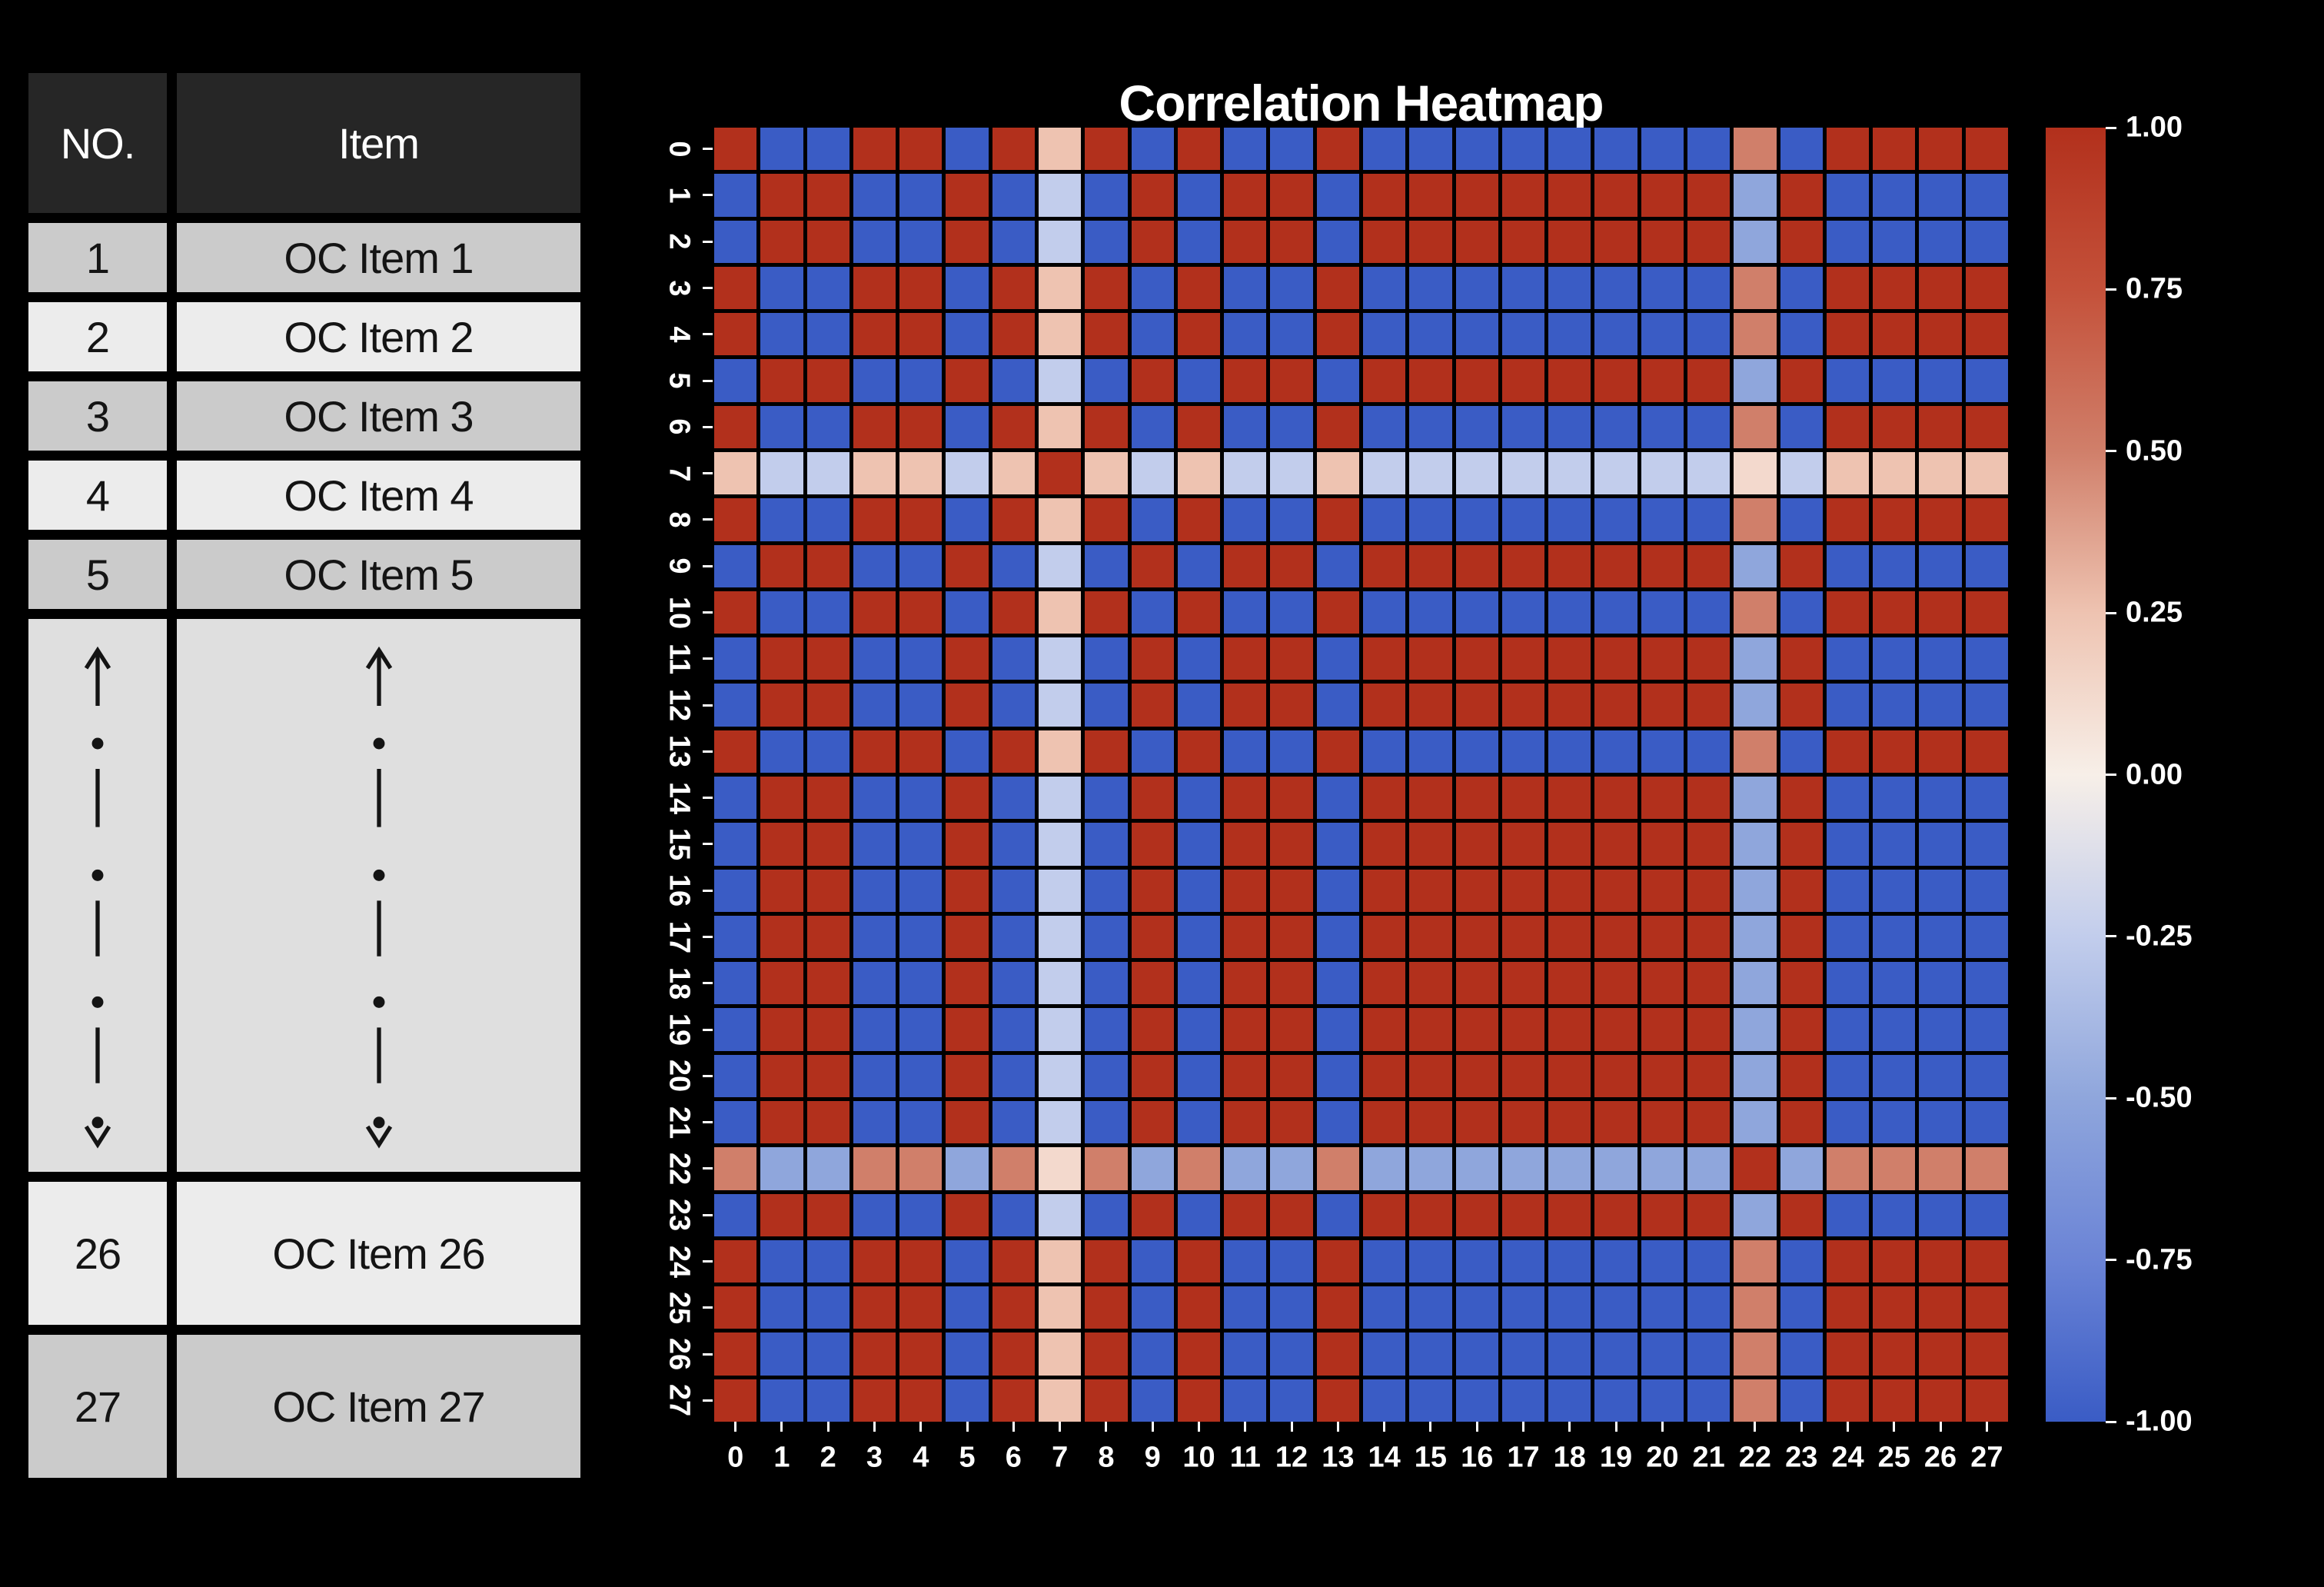  What do you see at coordinates (1524, 1457) in the screenshot?
I see `x-tick-label: 17` at bounding box center [1524, 1457].